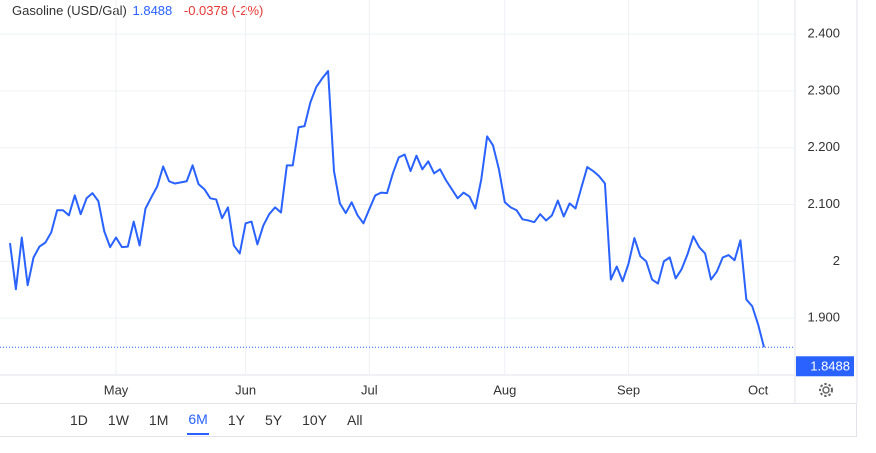  Describe the element at coordinates (314, 420) in the screenshot. I see `range-button: 10Y` at that location.